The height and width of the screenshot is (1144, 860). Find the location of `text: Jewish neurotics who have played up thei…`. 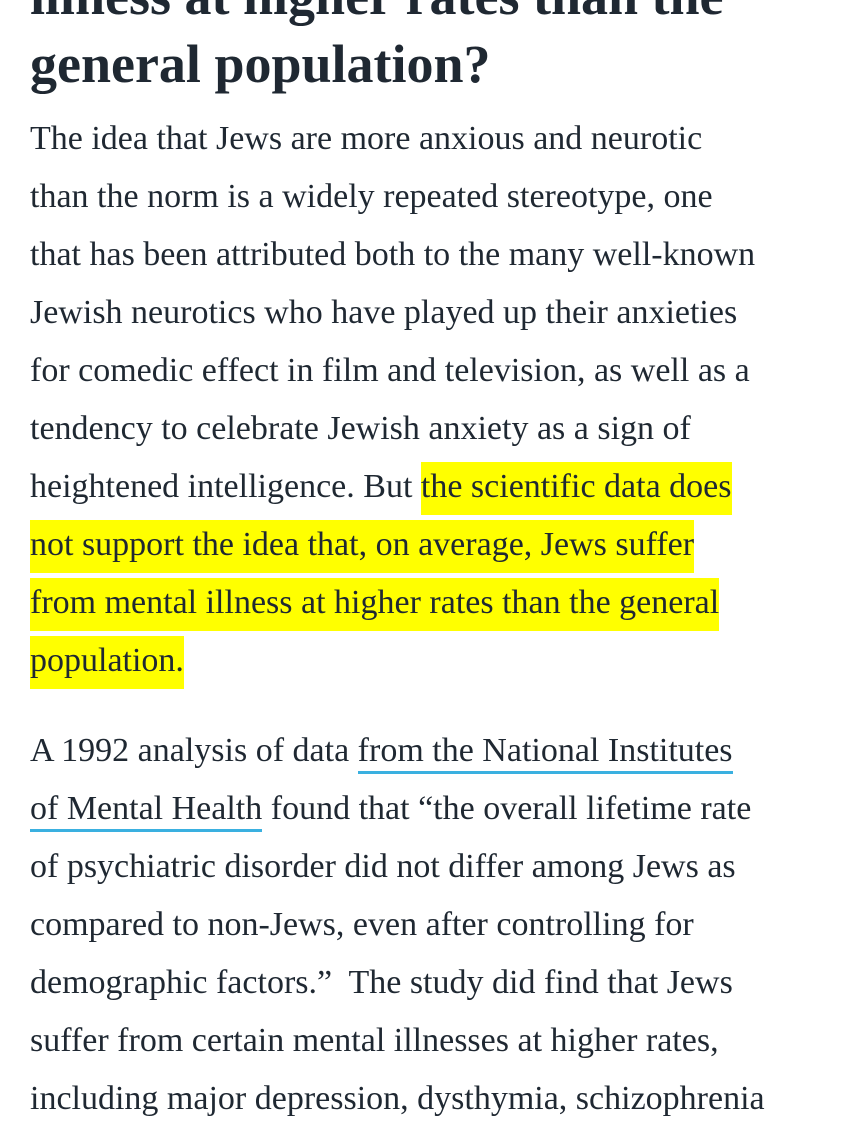

text: Jewish neurotics who have played up thei… is located at coordinates (384, 312).